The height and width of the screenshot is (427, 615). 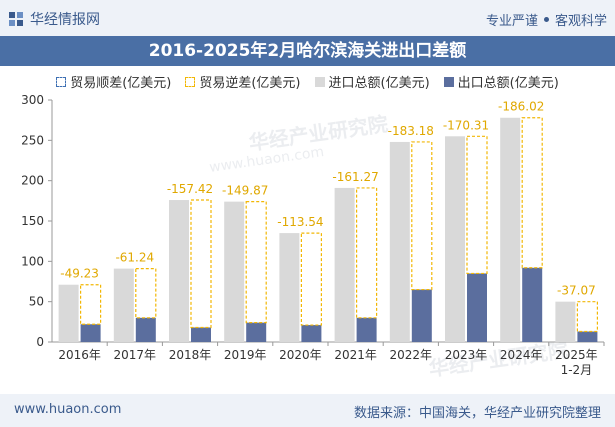 I want to click on legend-item-import: 进口总额(亿美元), so click(x=372, y=81).